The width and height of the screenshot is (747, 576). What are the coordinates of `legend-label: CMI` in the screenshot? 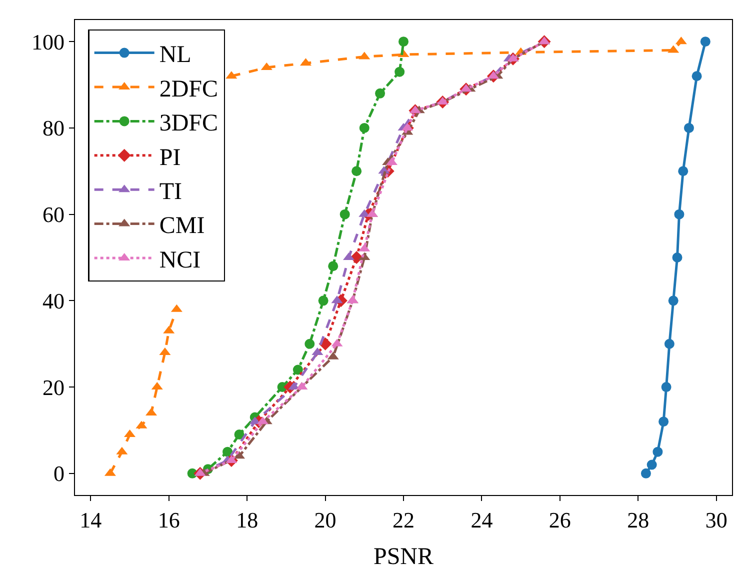 It's located at (182, 226).